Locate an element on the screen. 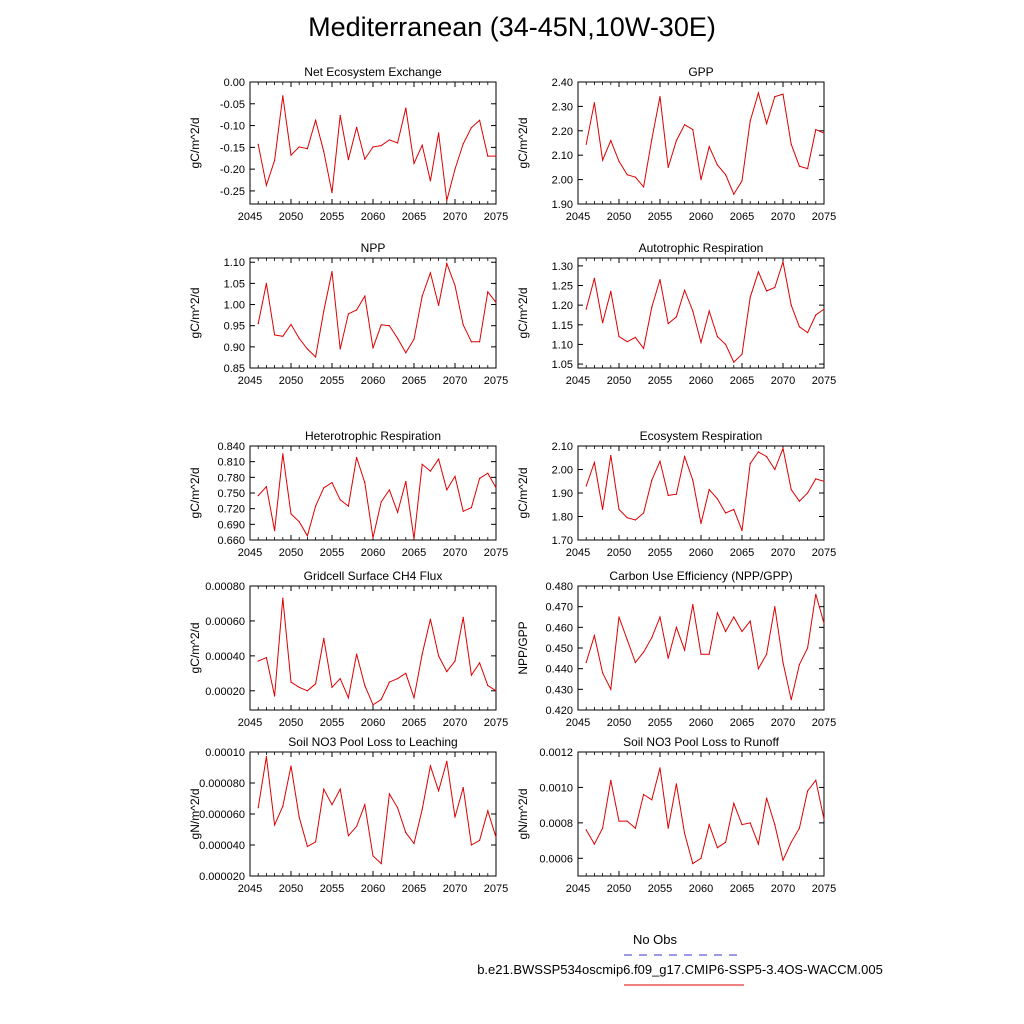 The image size is (1024, 1024). y-tick-label: 0.0012 is located at coordinates (556, 753).